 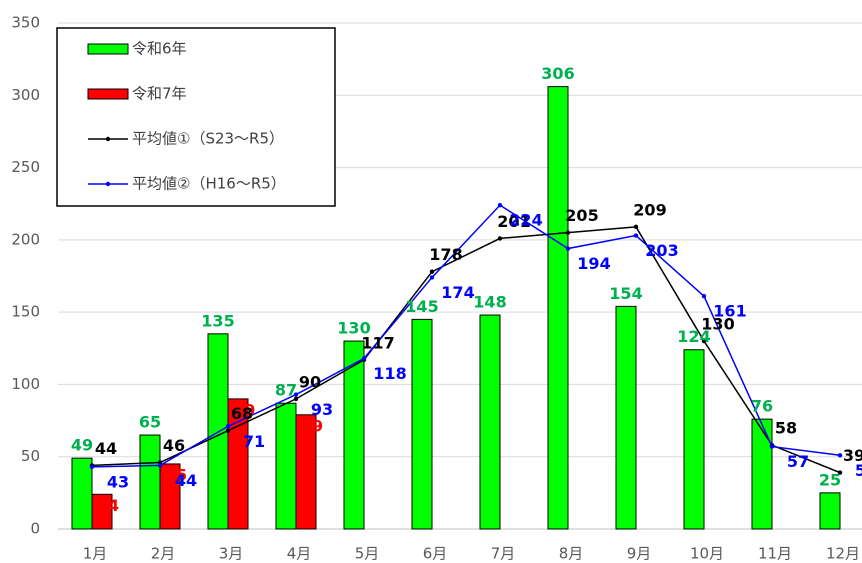 I want to click on legend-label: 平均値②（H16～R5）, so click(x=209, y=184).